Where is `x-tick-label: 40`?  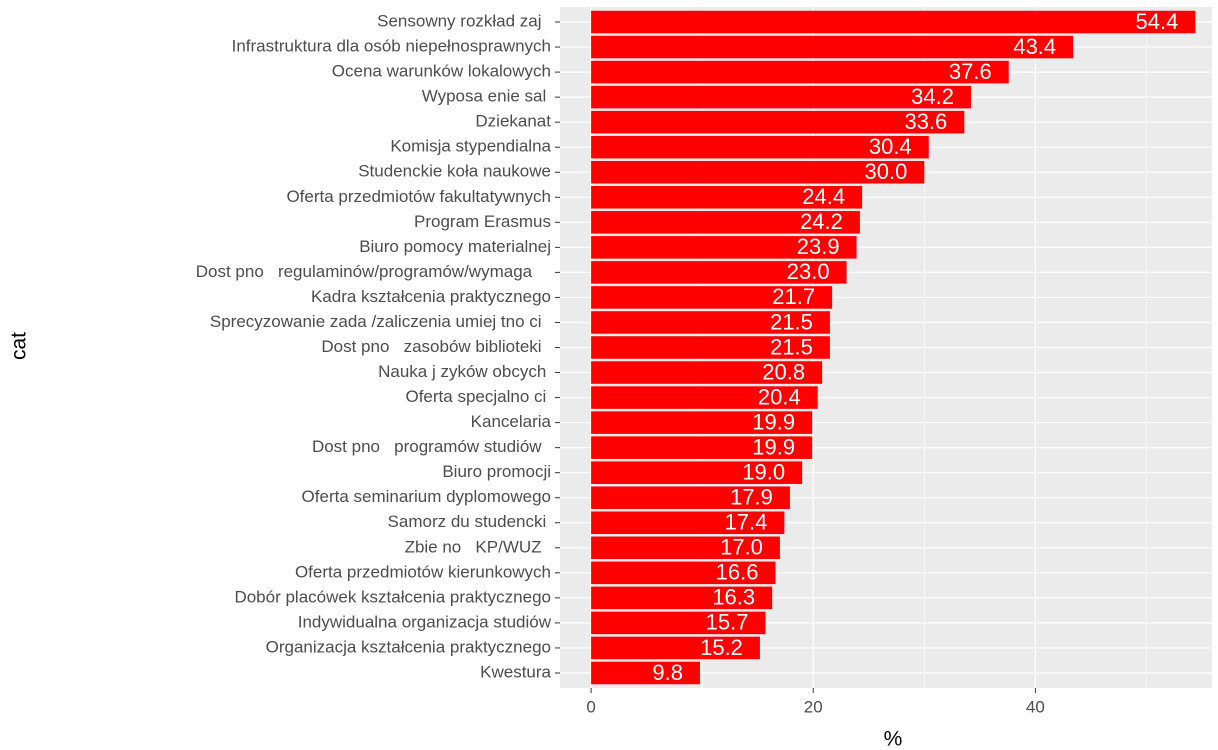 x-tick-label: 40 is located at coordinates (1035, 706).